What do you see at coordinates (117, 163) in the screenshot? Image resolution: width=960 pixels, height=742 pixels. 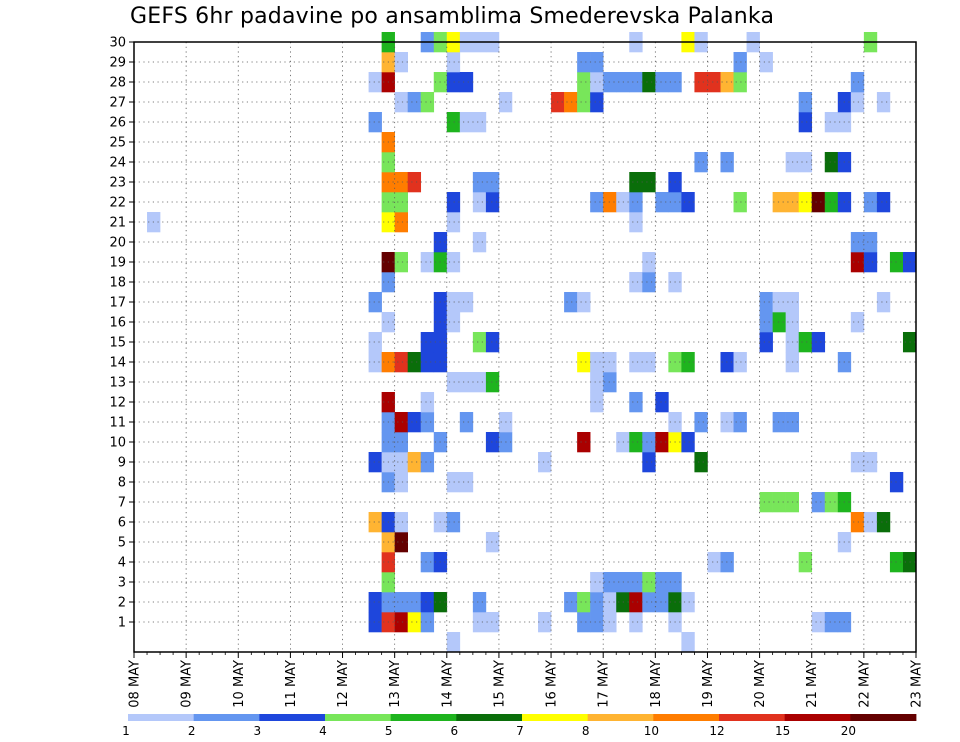 I see `y-tick-label: 24` at bounding box center [117, 163].